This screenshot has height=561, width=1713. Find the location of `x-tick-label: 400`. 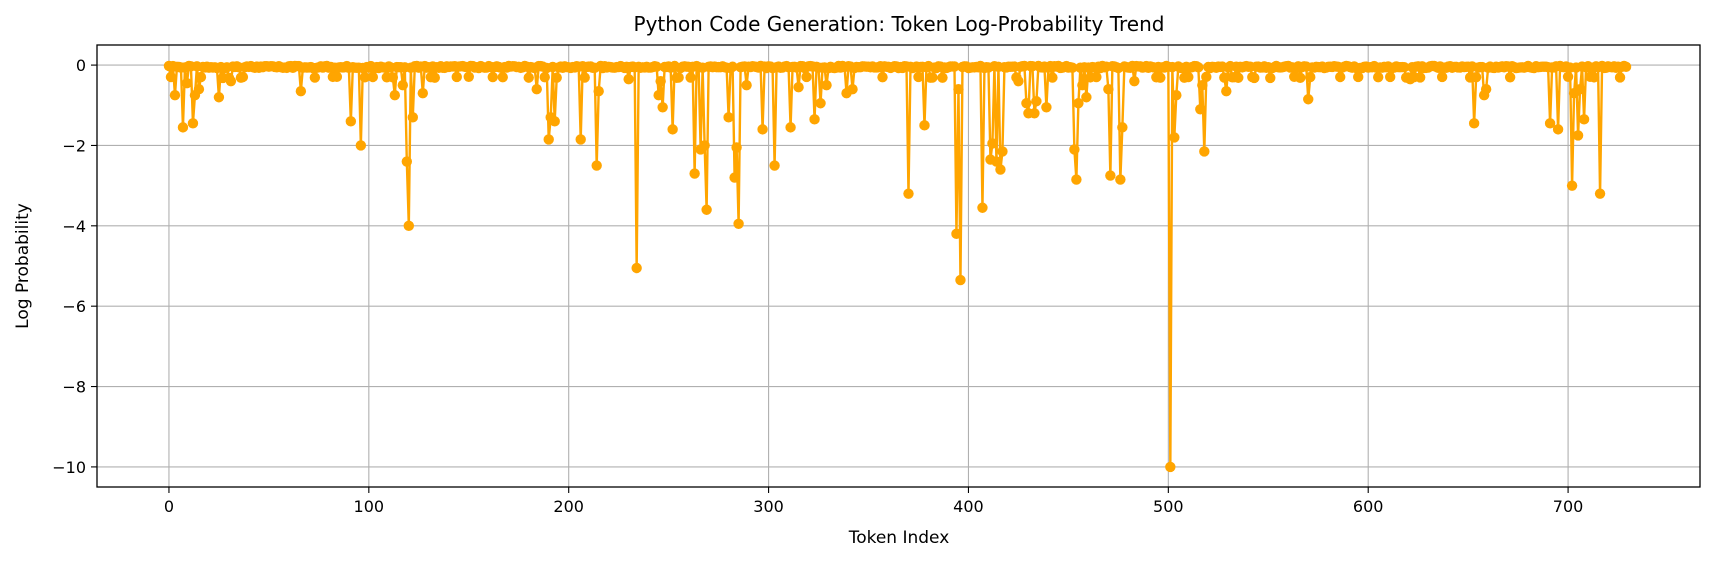

x-tick-label: 400 is located at coordinates (968, 506).